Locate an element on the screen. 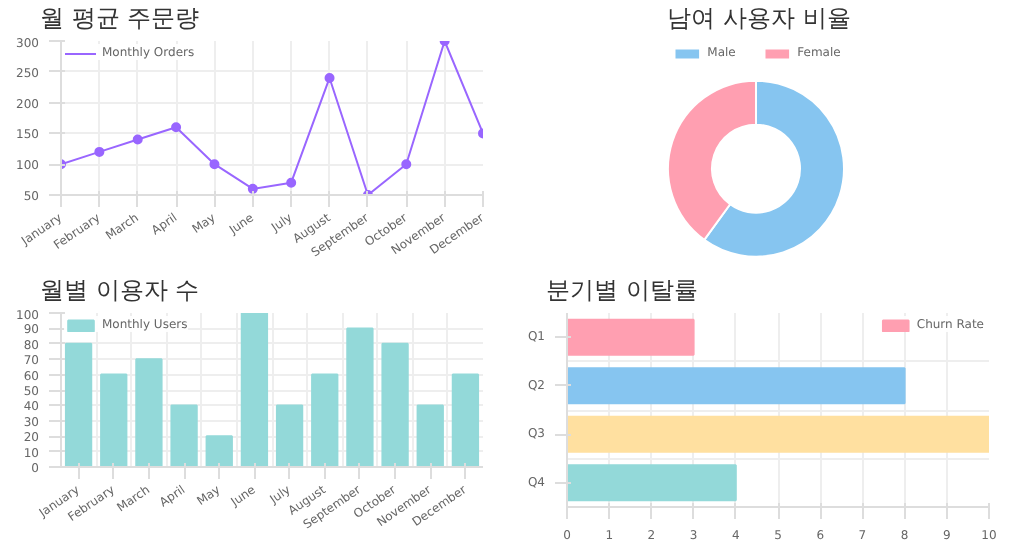  chart-title: 남여 사용자 비율 is located at coordinates (759, 19).